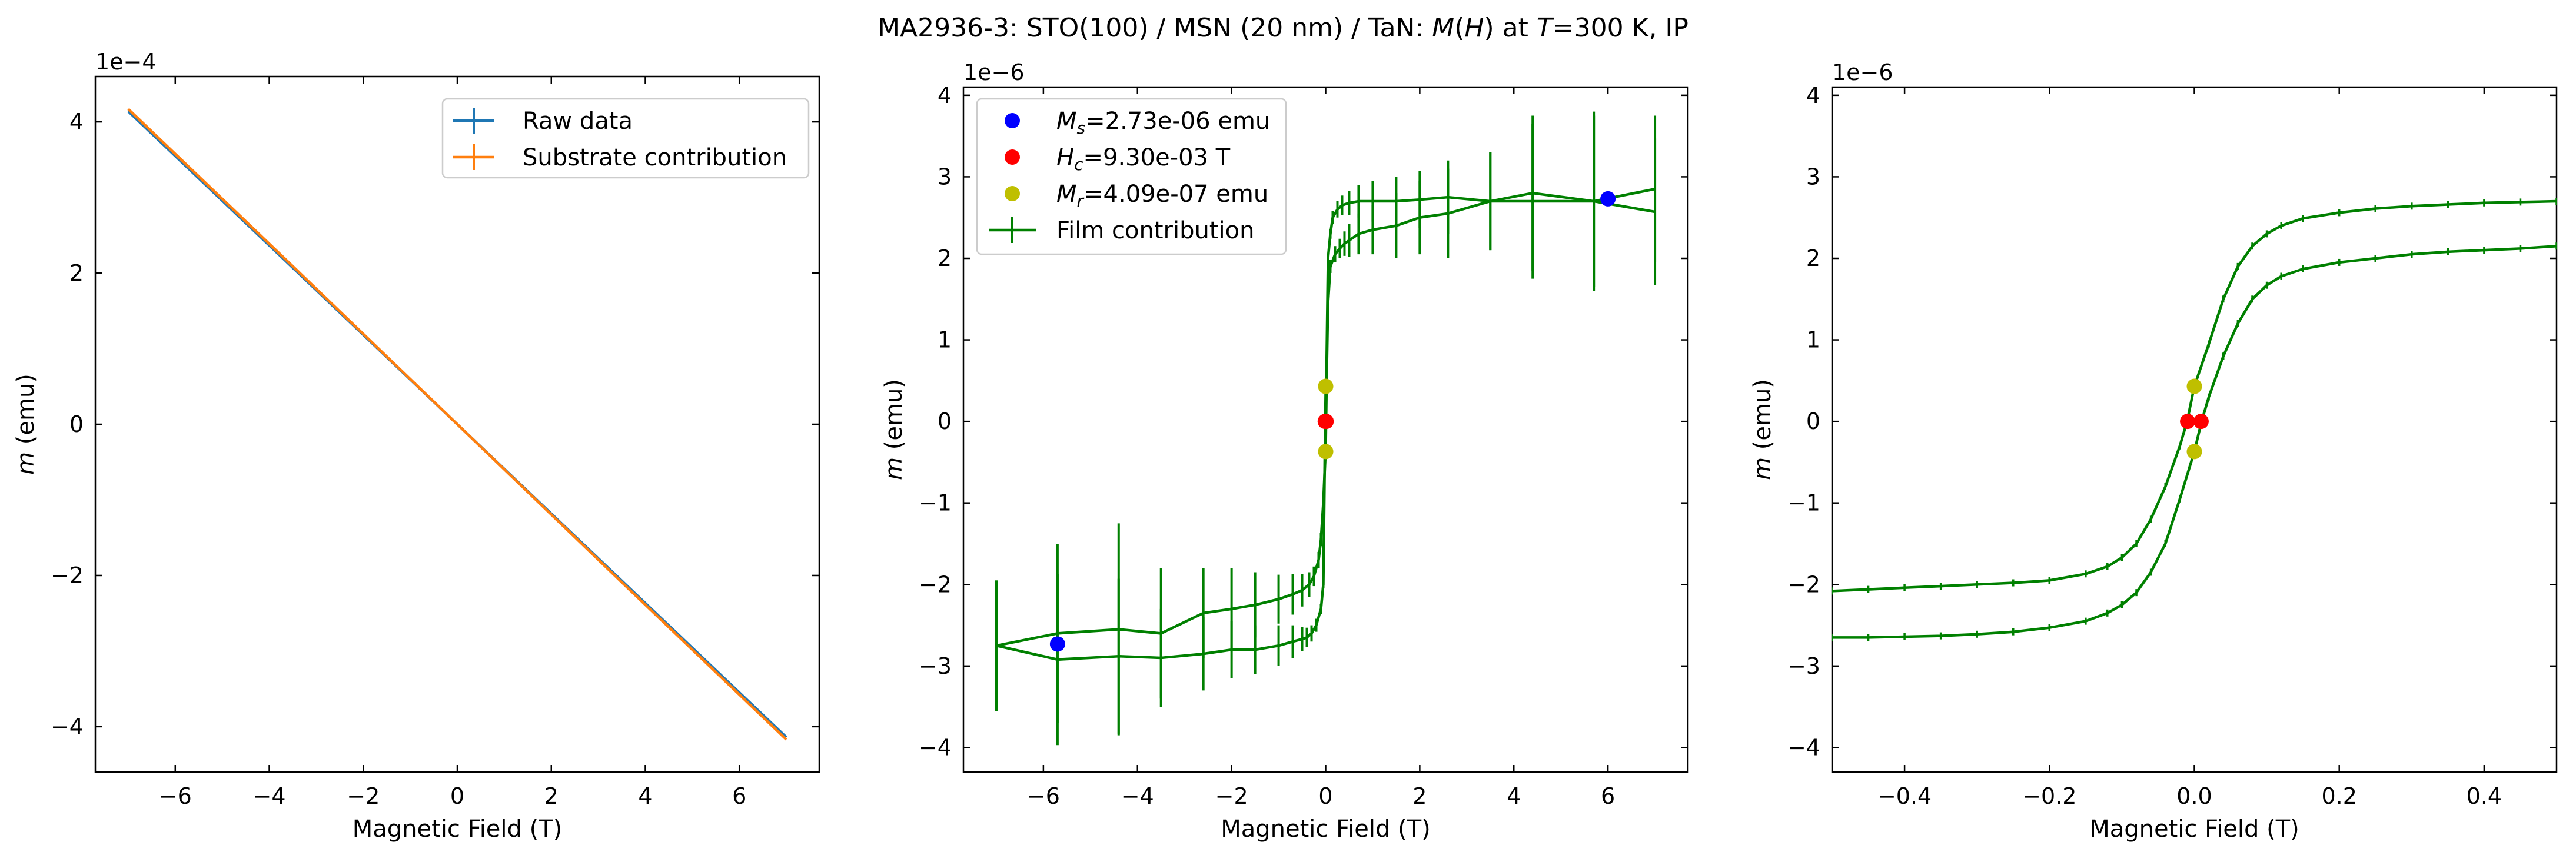  I want to click on legend: Raw data Substrate contribution, so click(625, 138).